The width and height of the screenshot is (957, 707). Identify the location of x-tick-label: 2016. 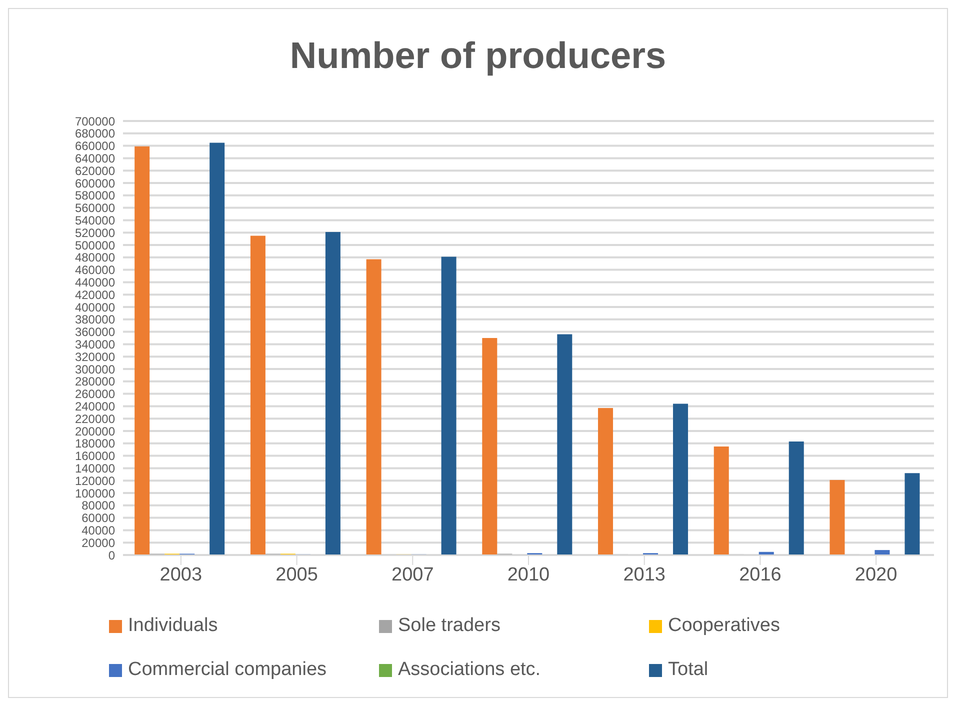
(760, 575).